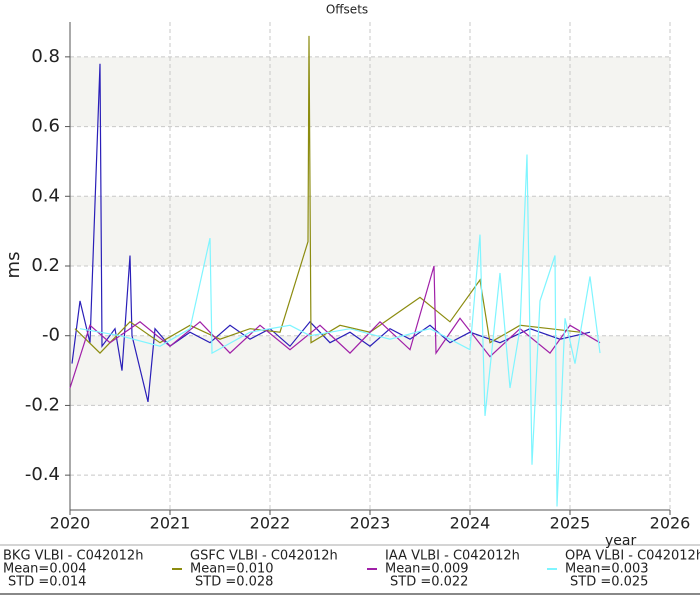 This screenshot has width=700, height=600. What do you see at coordinates (427, 569) in the screenshot?
I see `legend-mean: Mean=0.009` at bounding box center [427, 569].